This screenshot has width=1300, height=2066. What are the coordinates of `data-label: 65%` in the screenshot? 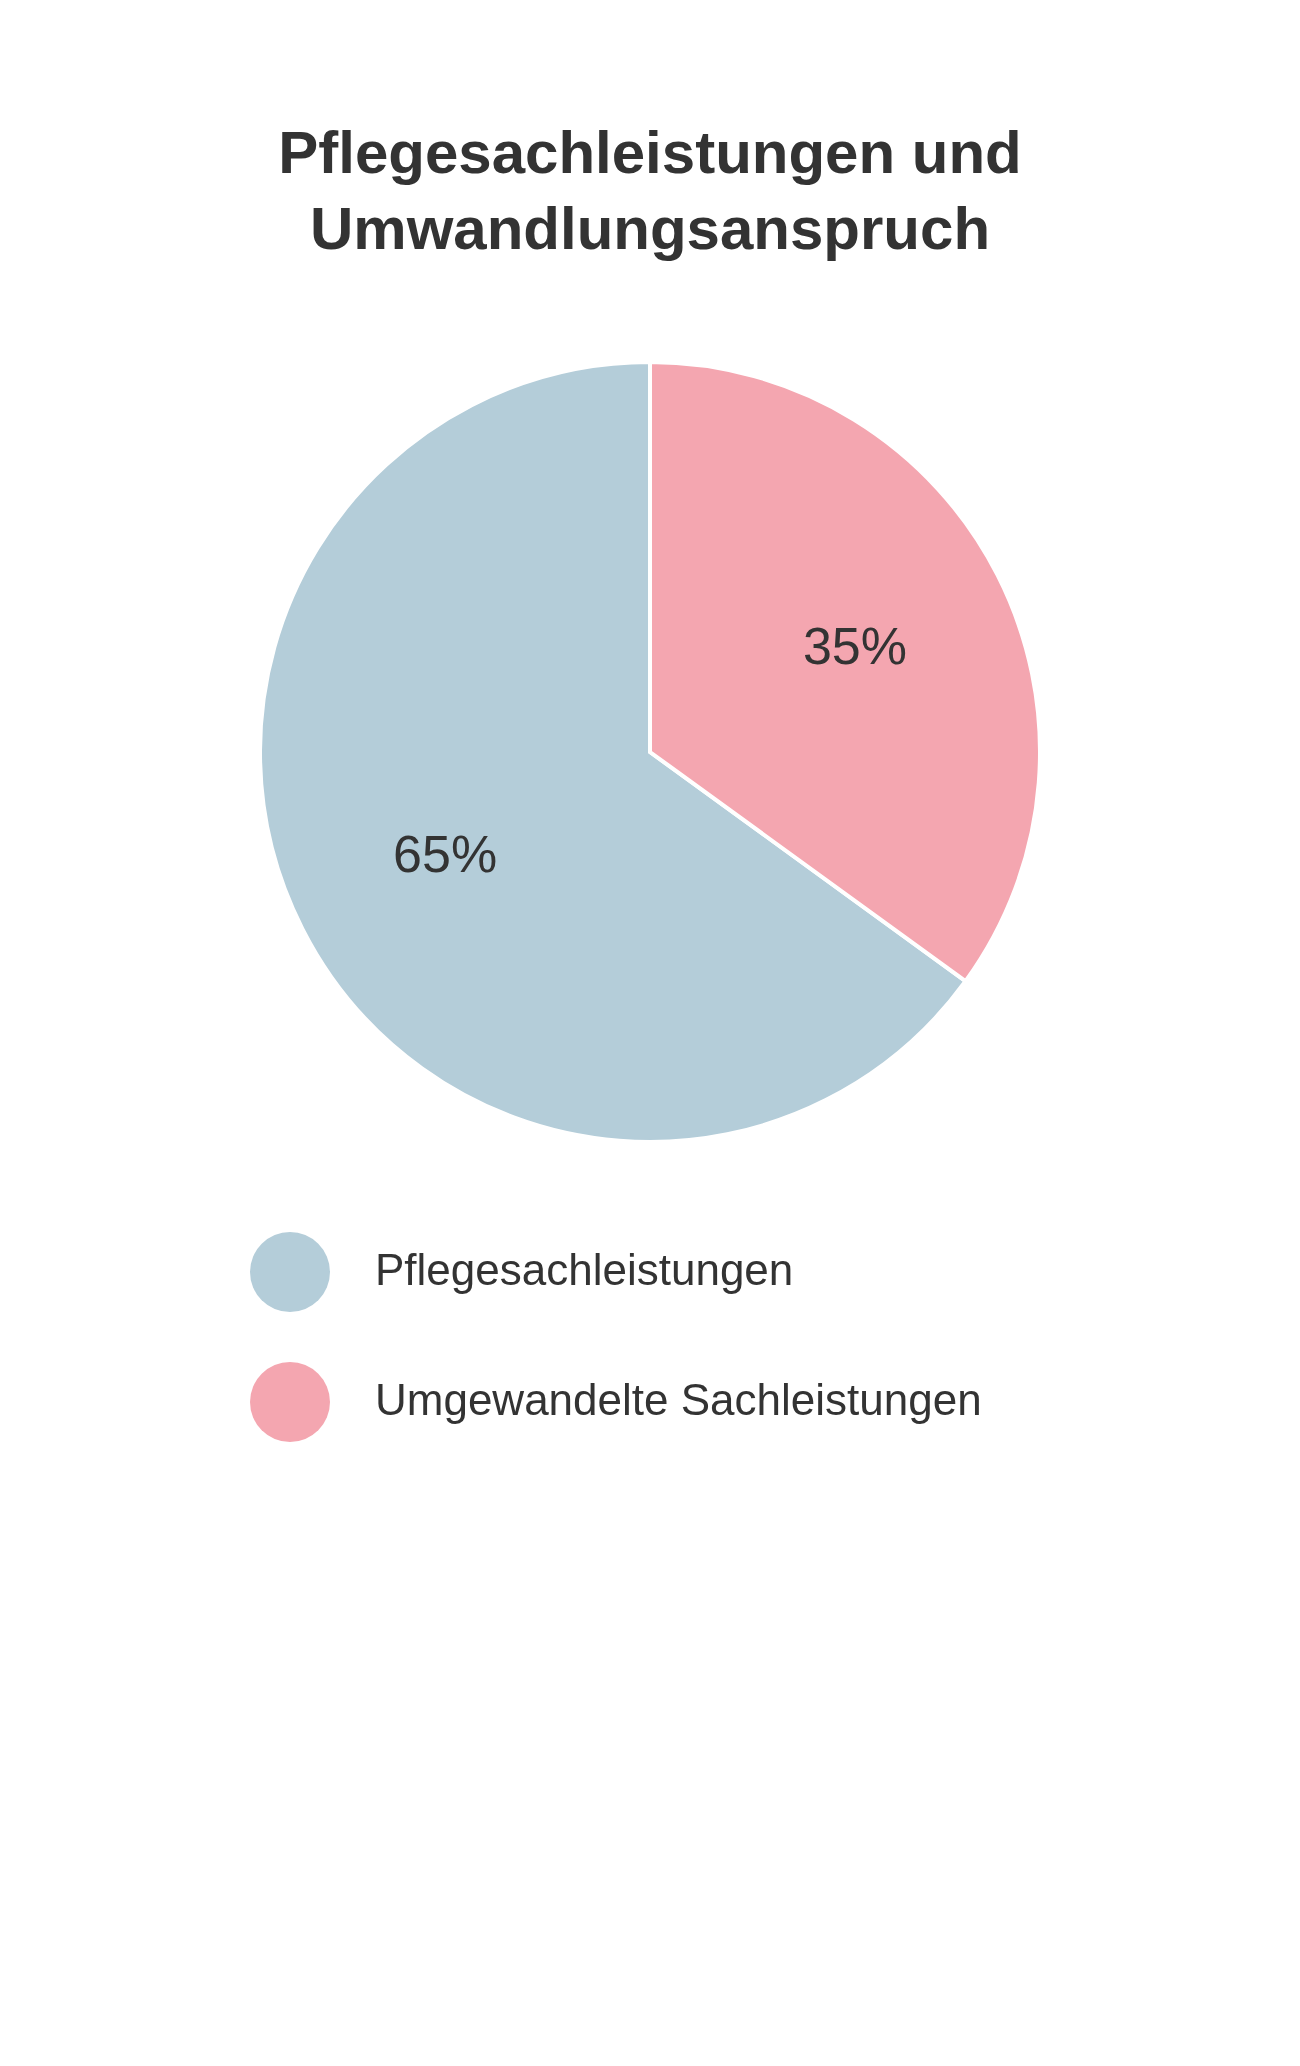 It's located at (445, 854).